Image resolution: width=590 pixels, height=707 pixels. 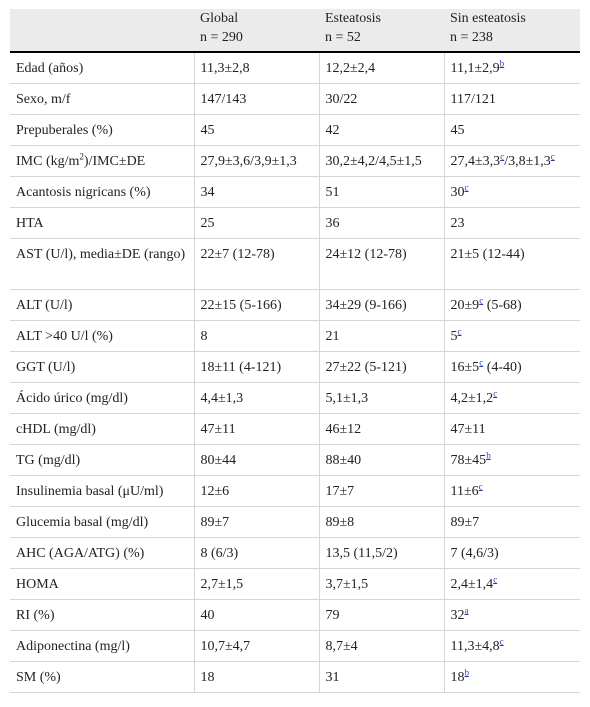 What do you see at coordinates (511, 367) in the screenshot?
I see `cell-sin-esteatosis: 16±5c (4-40)` at bounding box center [511, 367].